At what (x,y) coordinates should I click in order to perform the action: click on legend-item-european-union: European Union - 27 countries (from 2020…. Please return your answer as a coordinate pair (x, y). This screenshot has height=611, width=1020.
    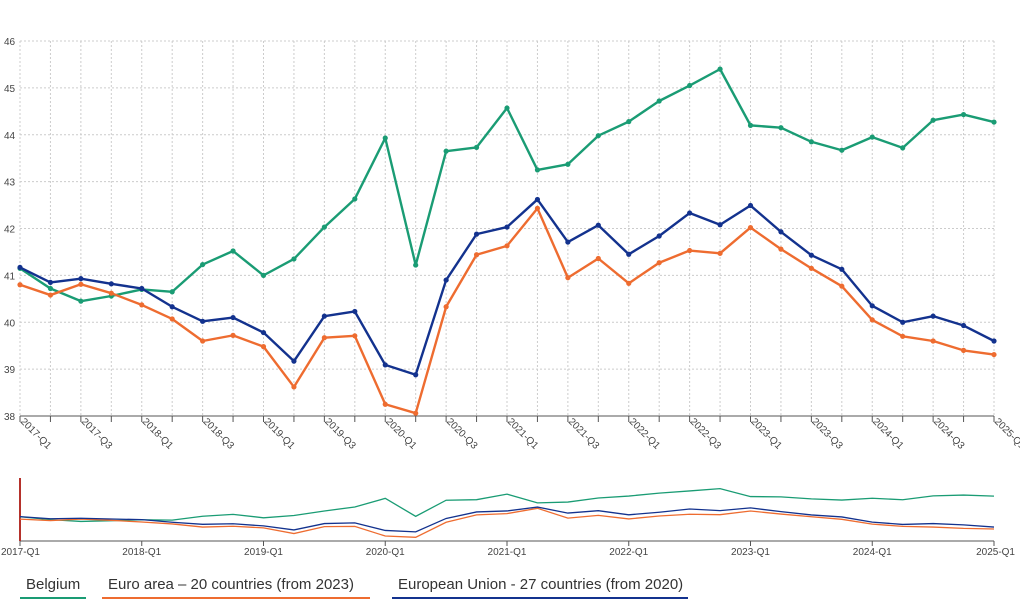
    Looking at the image, I should click on (540, 585).